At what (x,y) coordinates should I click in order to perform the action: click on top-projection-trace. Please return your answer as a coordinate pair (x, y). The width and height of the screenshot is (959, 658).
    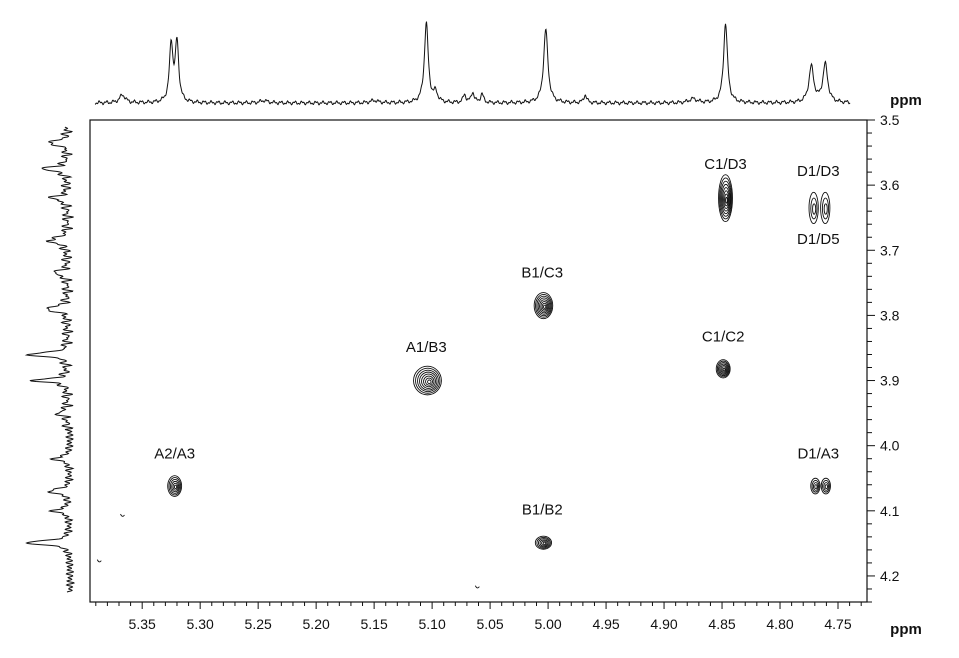
    Looking at the image, I should click on (472, 63).